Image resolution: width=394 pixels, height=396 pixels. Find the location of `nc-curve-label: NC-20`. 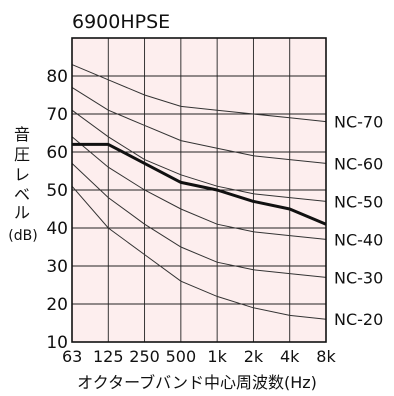

nc-curve-label: NC-20 is located at coordinates (358, 319).